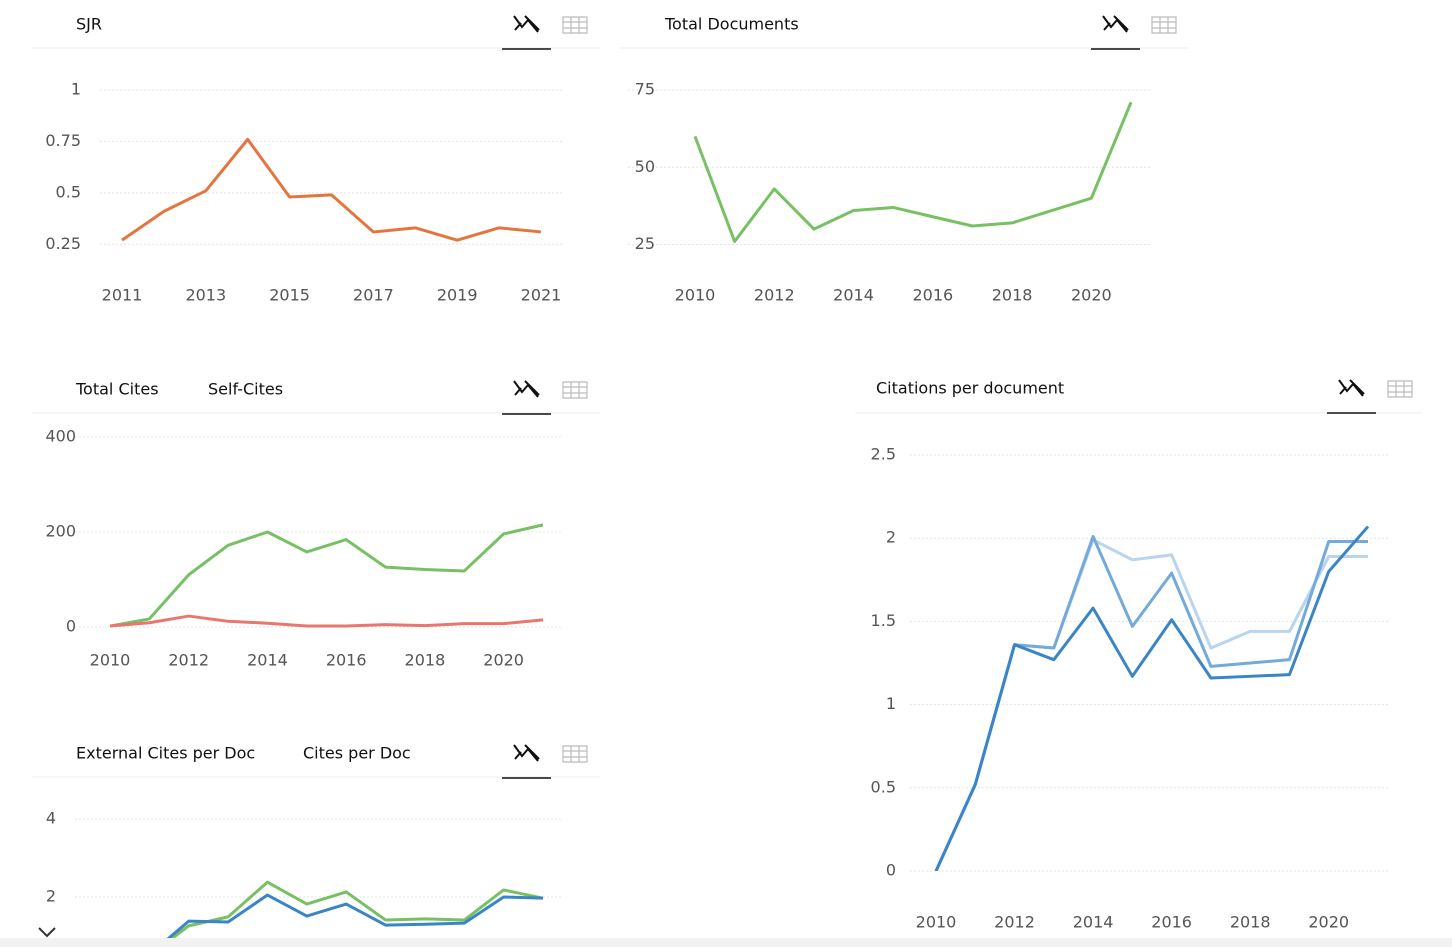 Image resolution: width=1452 pixels, height=947 pixels. I want to click on x-tick-label: 2013, so click(205, 295).